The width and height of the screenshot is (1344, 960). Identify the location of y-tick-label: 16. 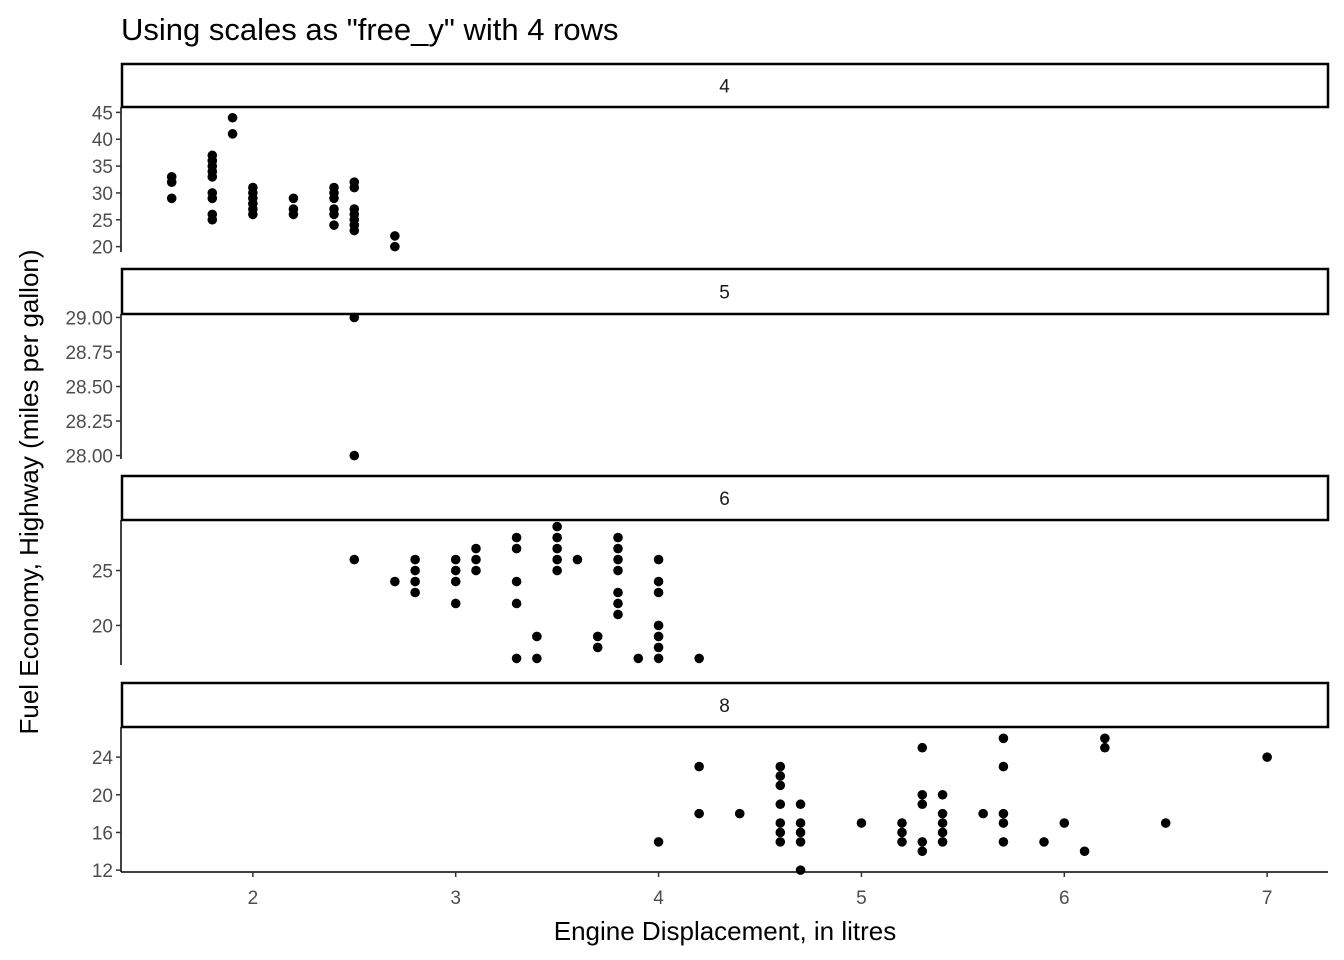
(102, 833).